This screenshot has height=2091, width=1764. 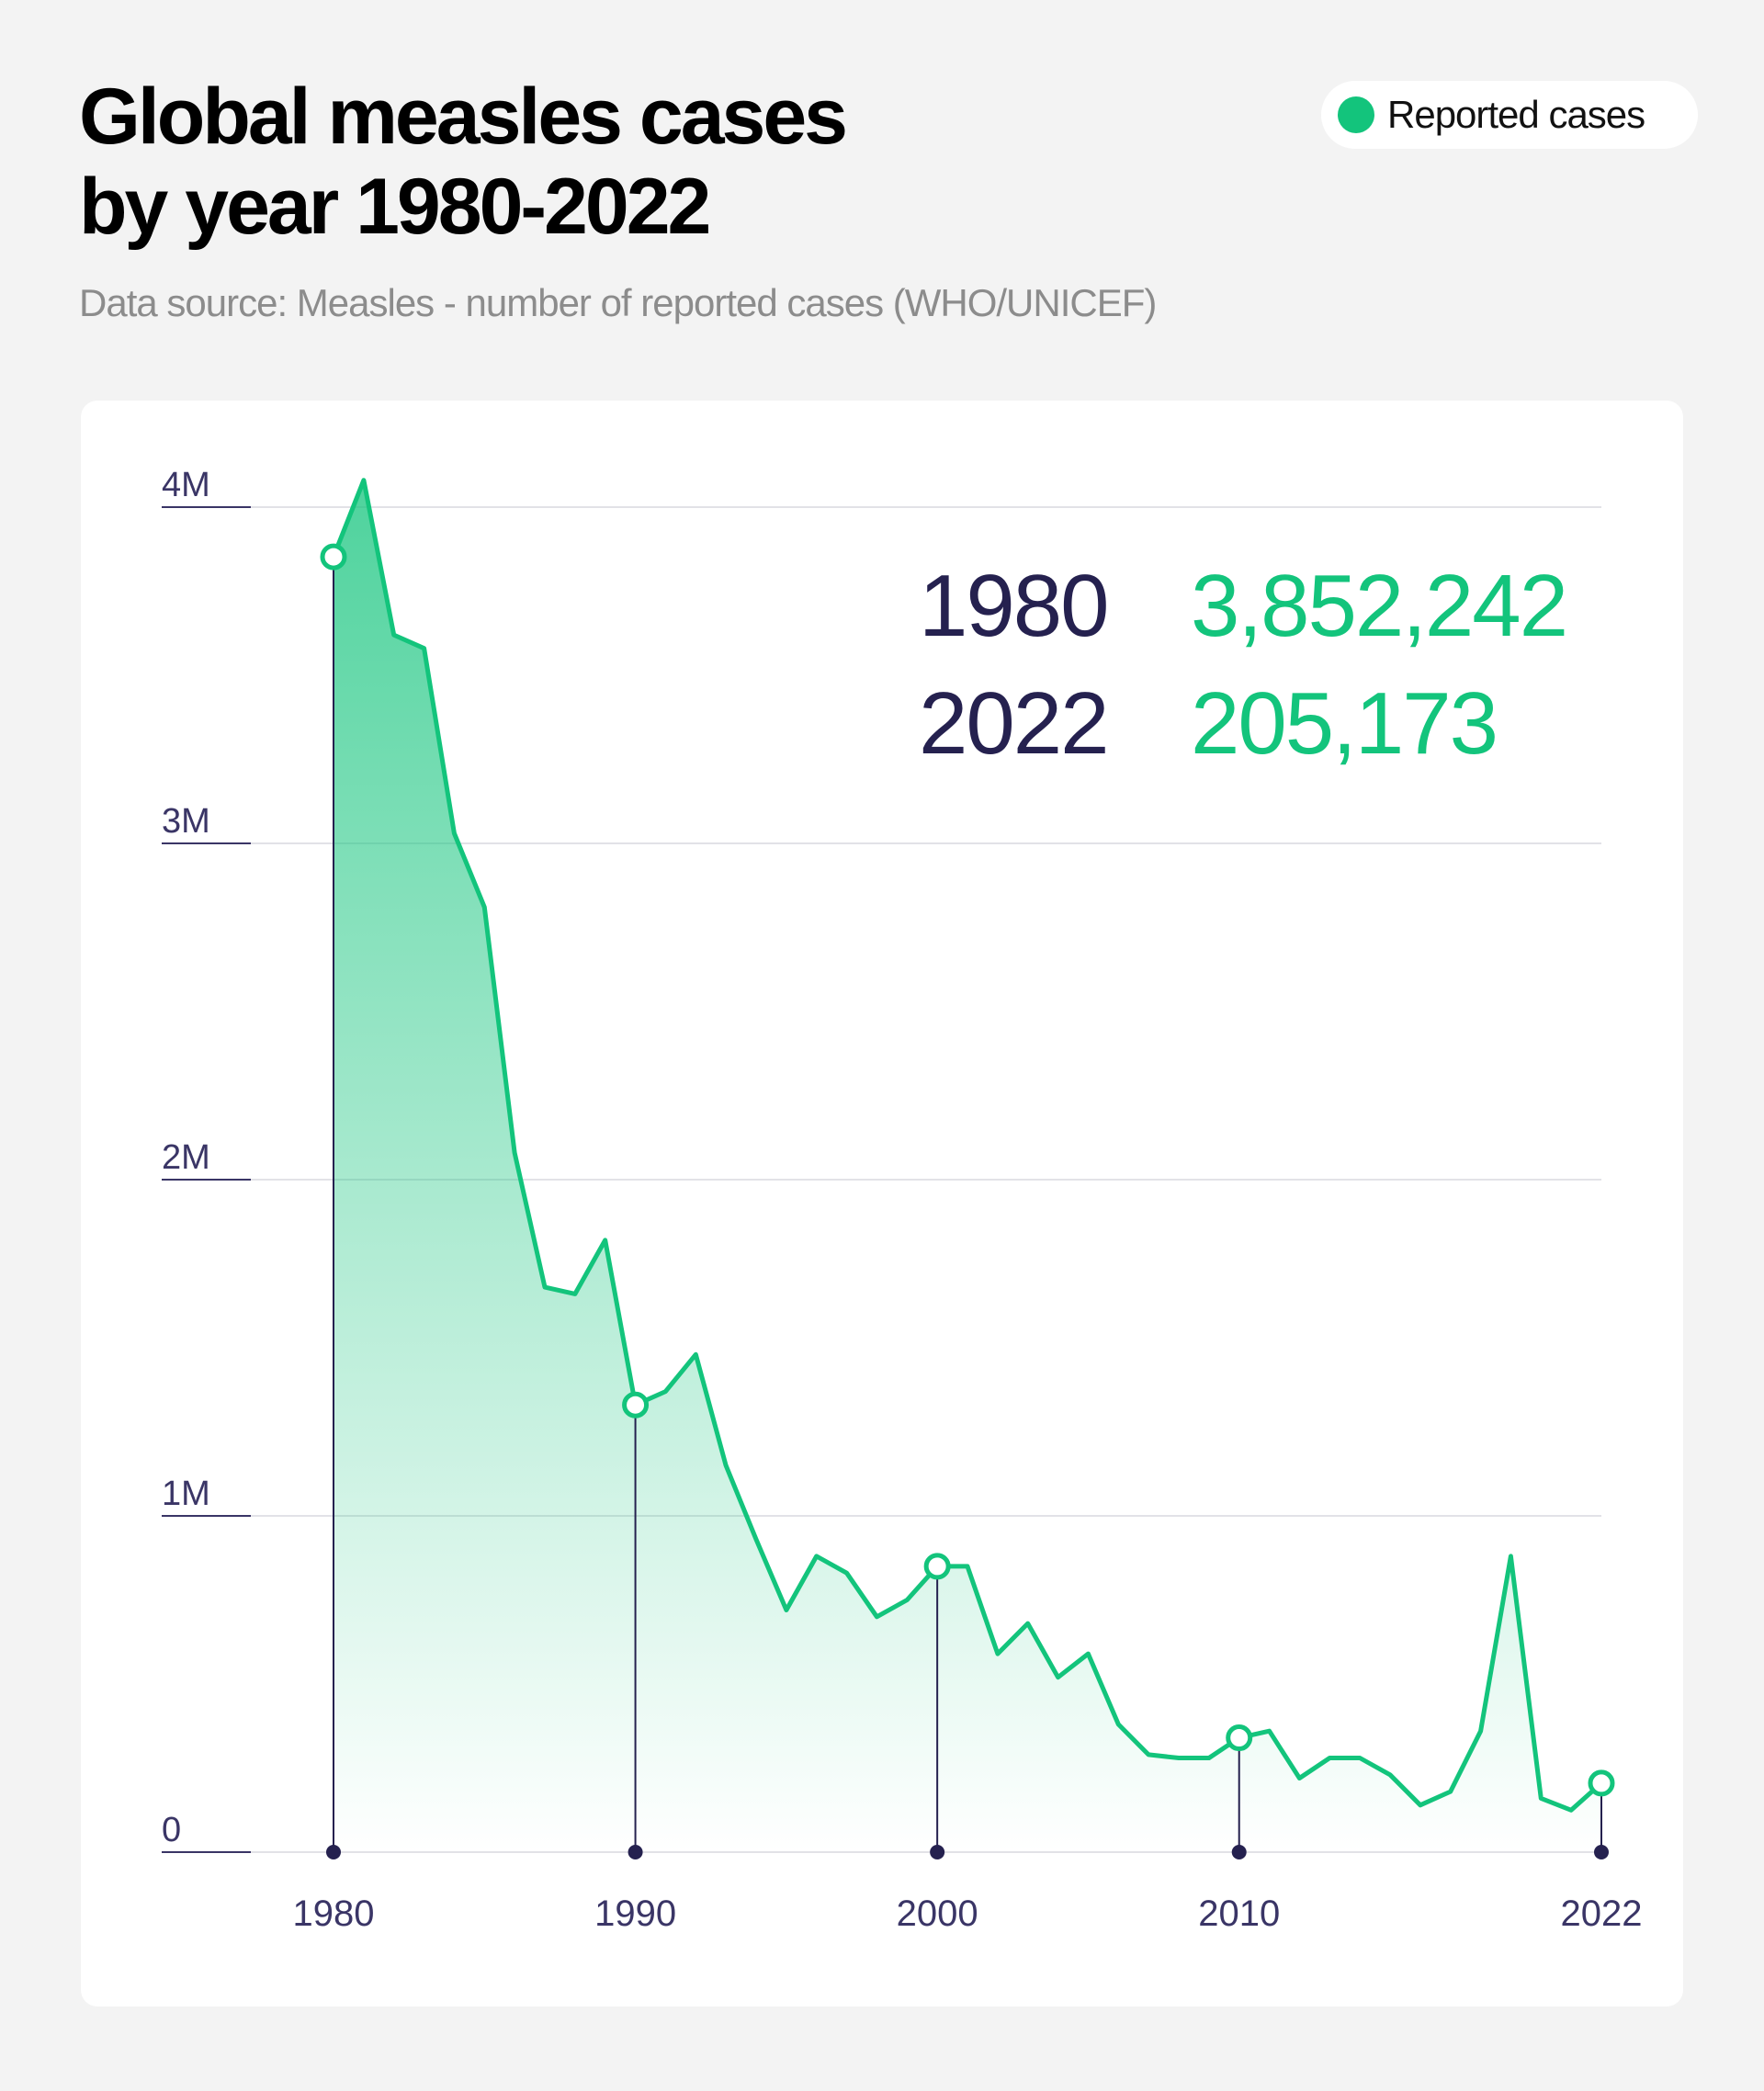 I want to click on y-tick-label: 3M, so click(x=186, y=821).